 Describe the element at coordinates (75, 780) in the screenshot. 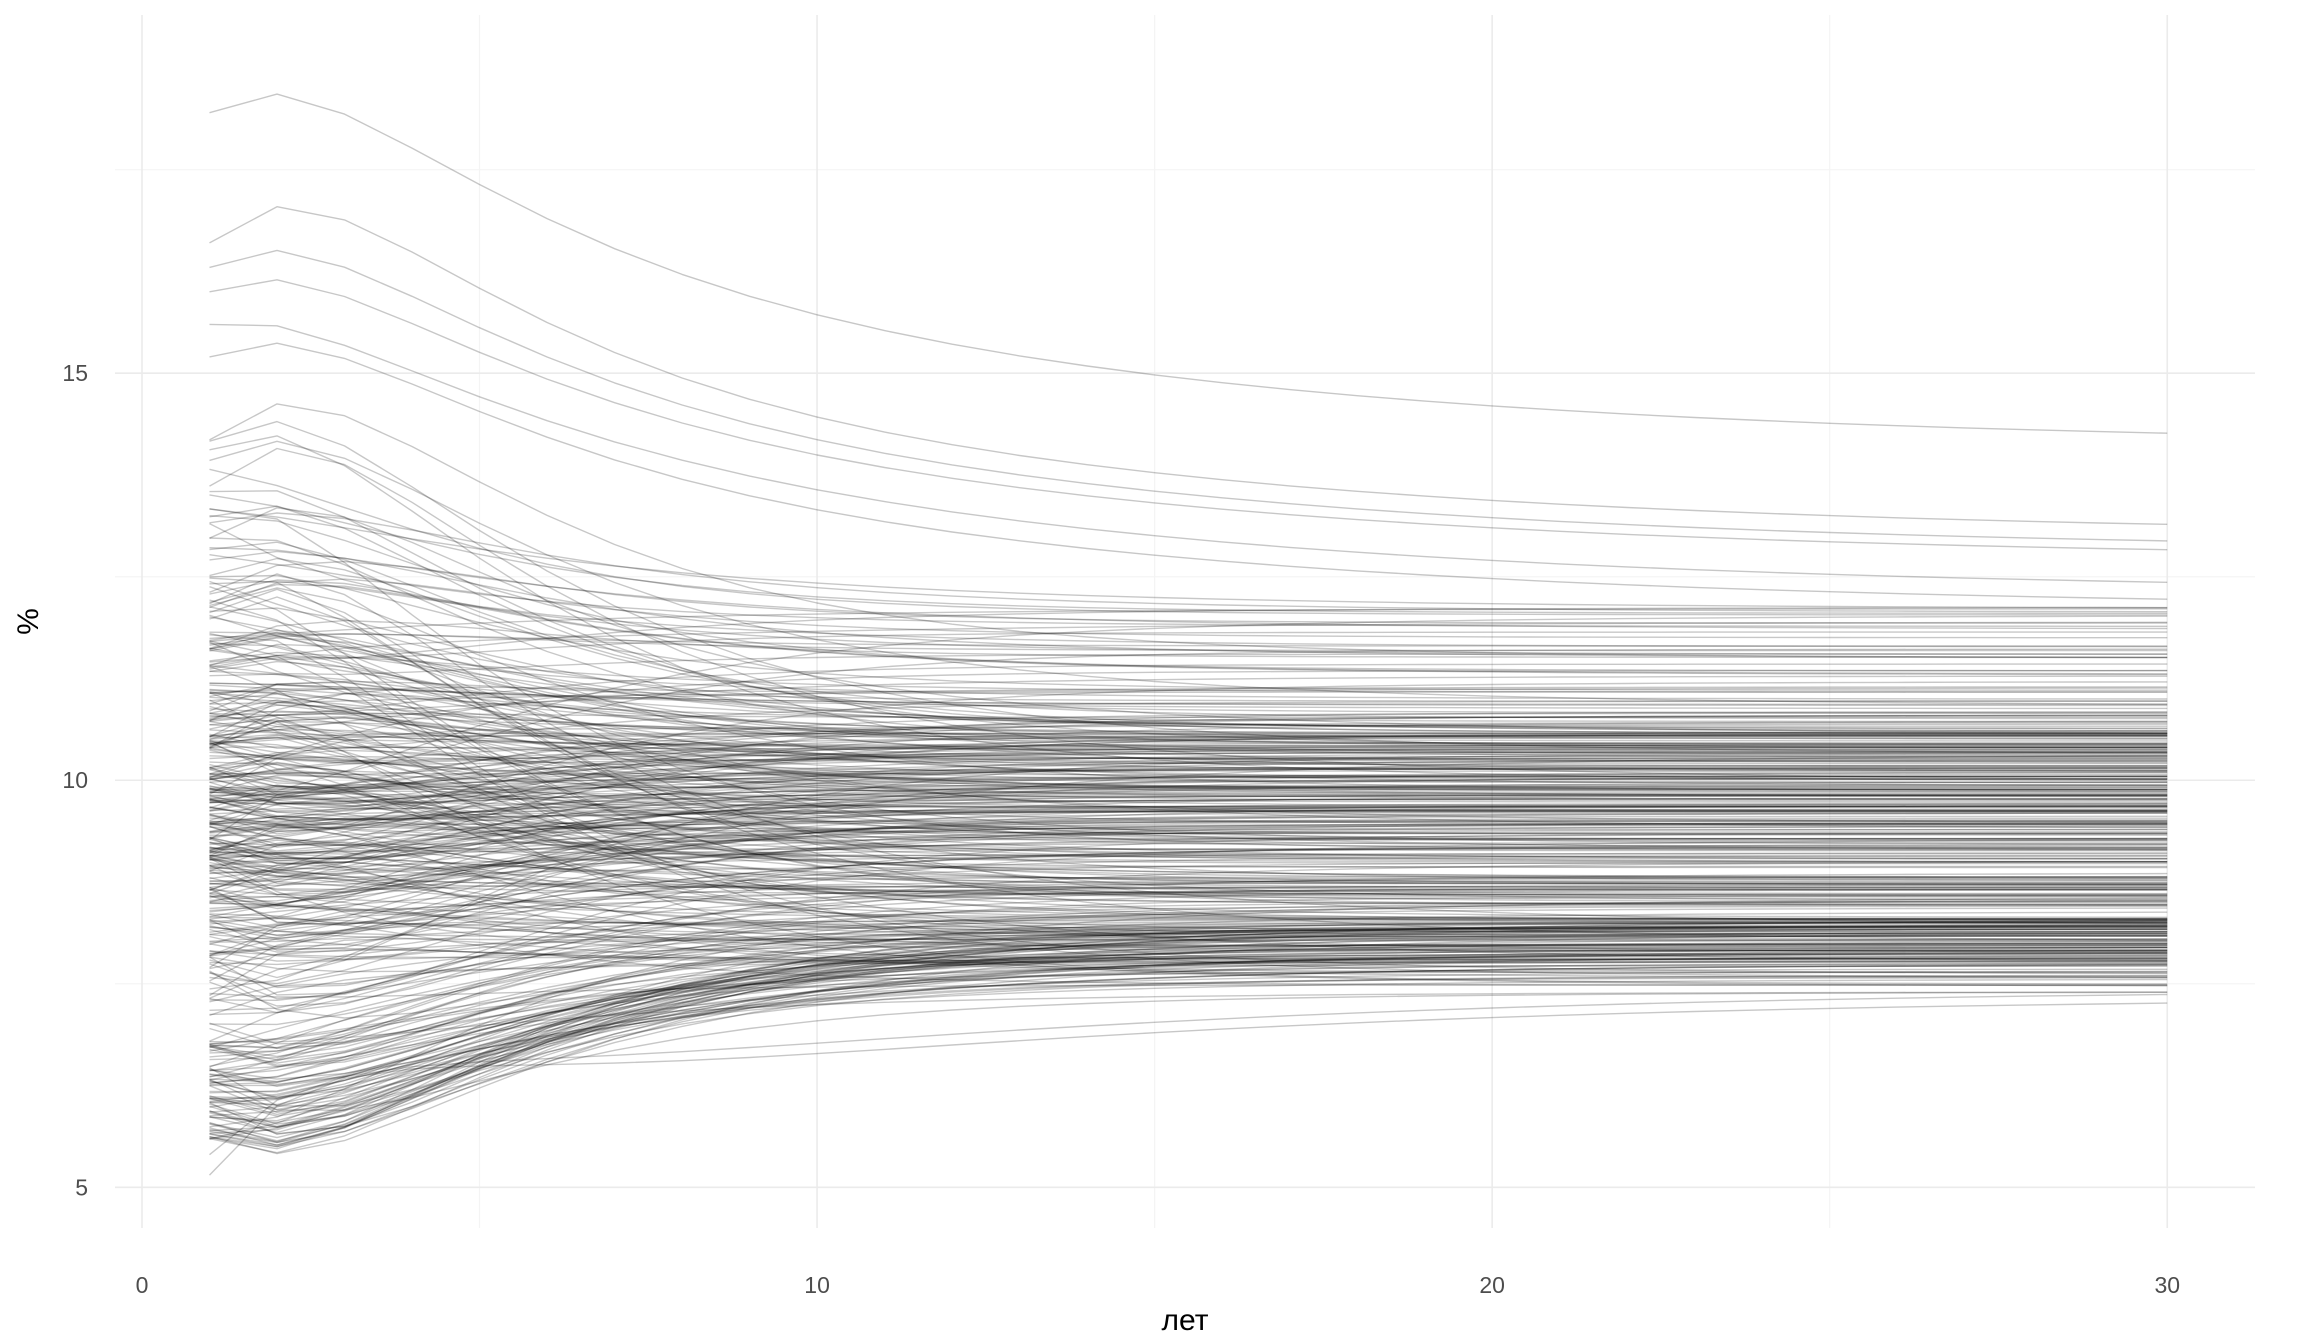

I see `y-tick-label: 10` at that location.